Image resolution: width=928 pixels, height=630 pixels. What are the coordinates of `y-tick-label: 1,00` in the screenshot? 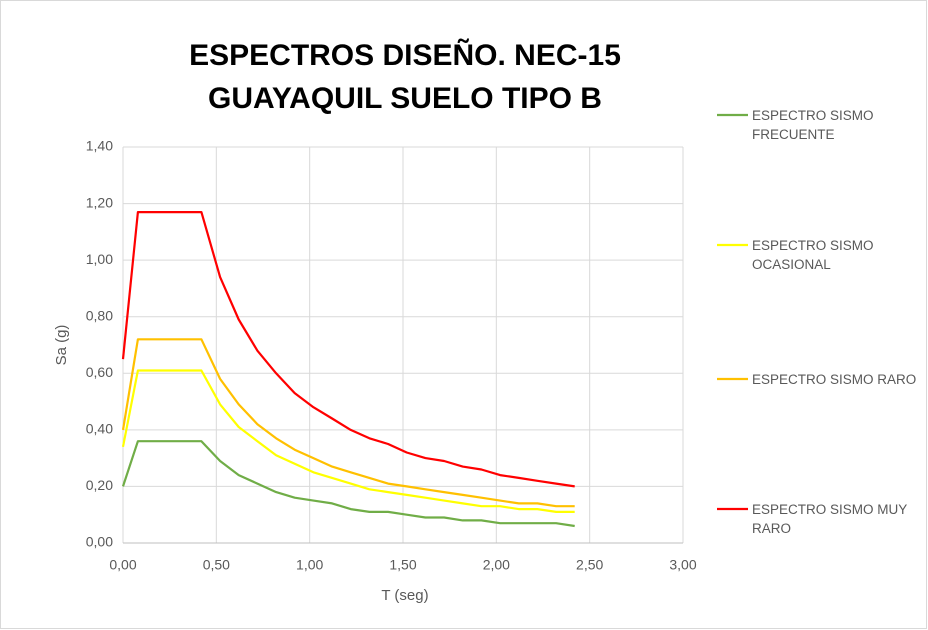 It's located at (99, 259).